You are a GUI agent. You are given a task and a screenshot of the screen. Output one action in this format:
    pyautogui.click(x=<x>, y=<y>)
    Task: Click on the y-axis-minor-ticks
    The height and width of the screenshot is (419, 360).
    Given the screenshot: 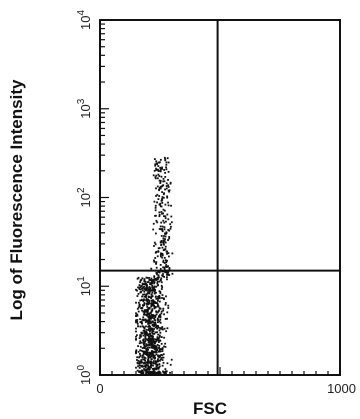 What is the action you would take?
    pyautogui.click(x=104, y=197)
    